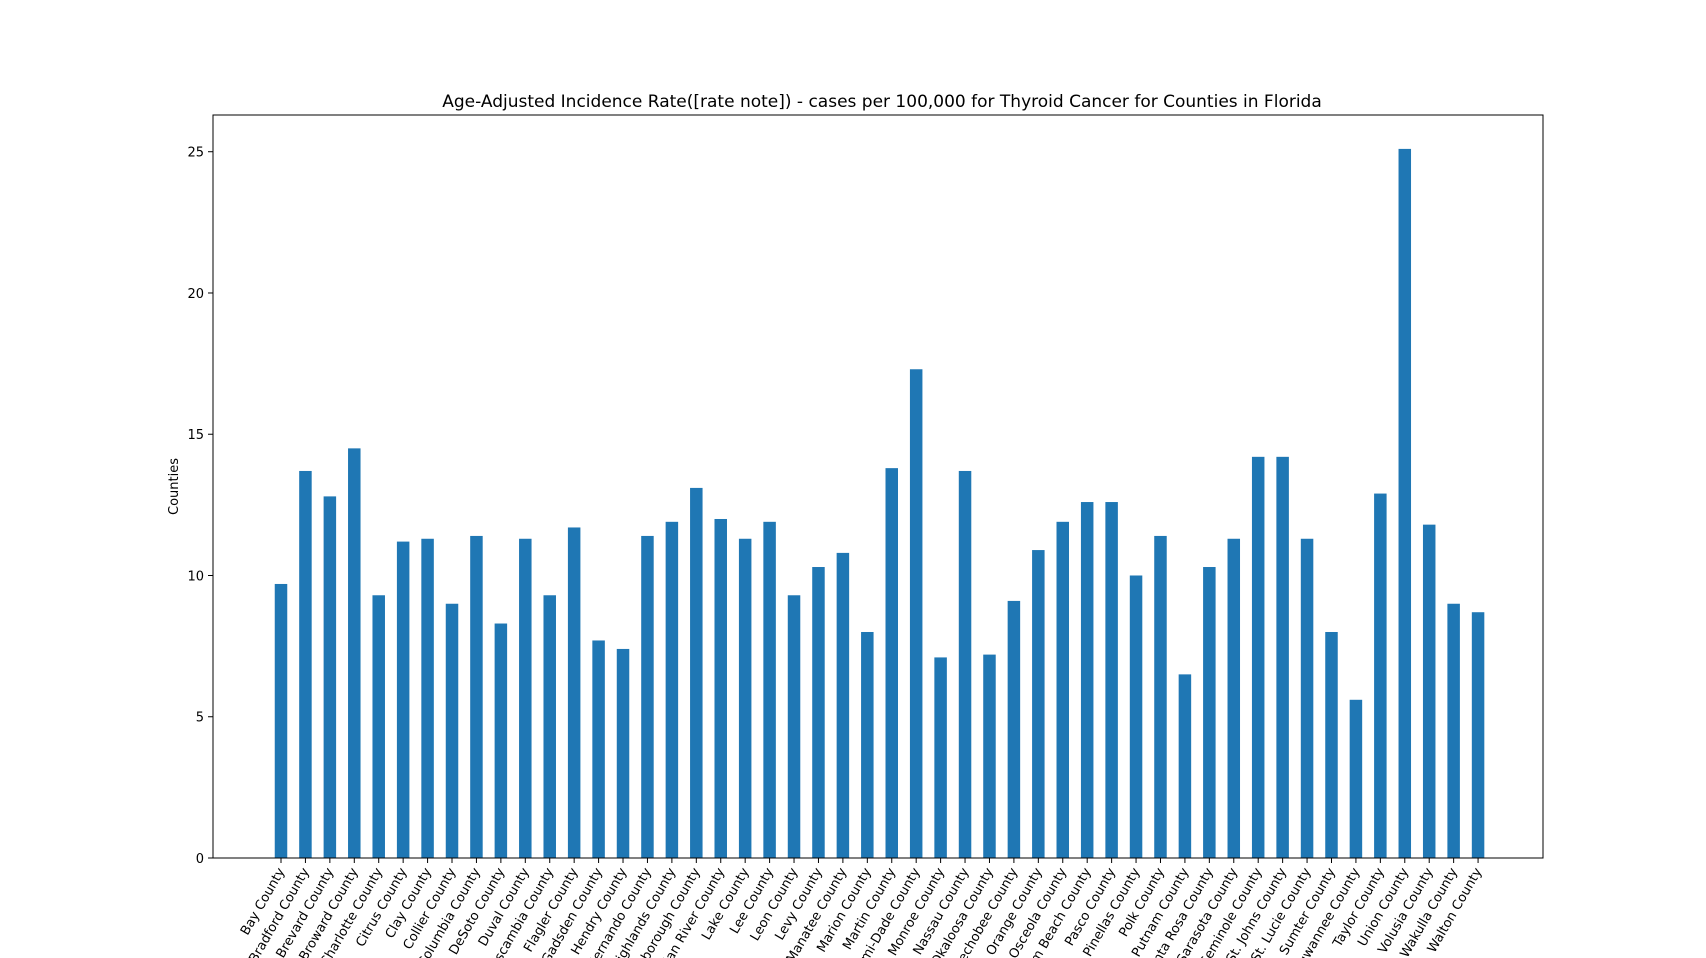 This screenshot has width=1706, height=958. I want to click on y-tick-label: 25, so click(195, 153).